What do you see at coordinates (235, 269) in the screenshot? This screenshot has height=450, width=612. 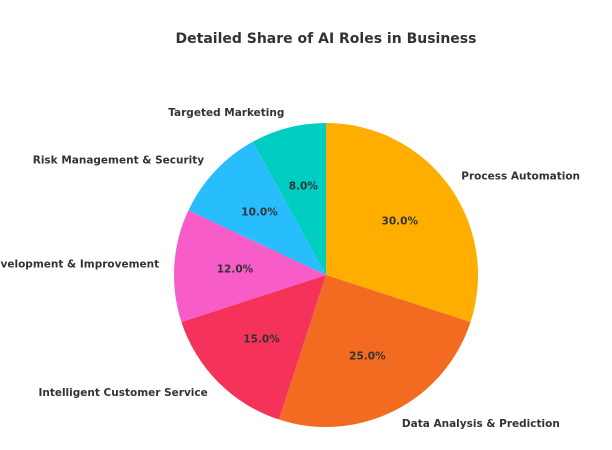 I see `slice-pct-label-product-development-and-improvement: 12.0%` at bounding box center [235, 269].